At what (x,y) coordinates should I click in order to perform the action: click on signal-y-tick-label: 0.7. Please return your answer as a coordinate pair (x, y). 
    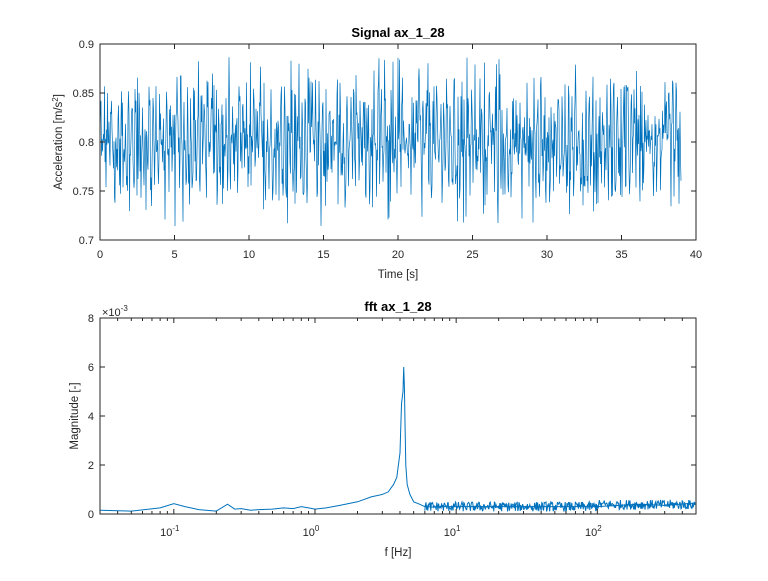
    Looking at the image, I should click on (86, 241).